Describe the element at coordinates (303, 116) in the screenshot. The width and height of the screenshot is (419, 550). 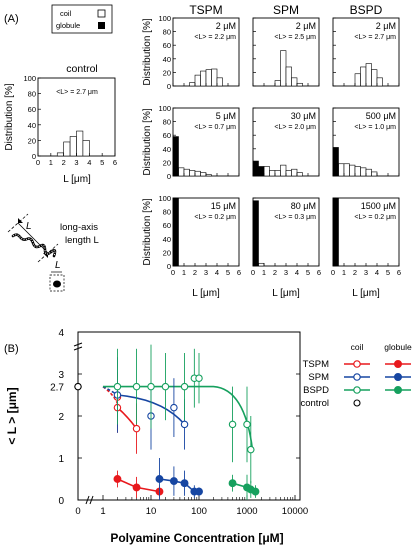
I see `concentration-label: 30 μM` at that location.